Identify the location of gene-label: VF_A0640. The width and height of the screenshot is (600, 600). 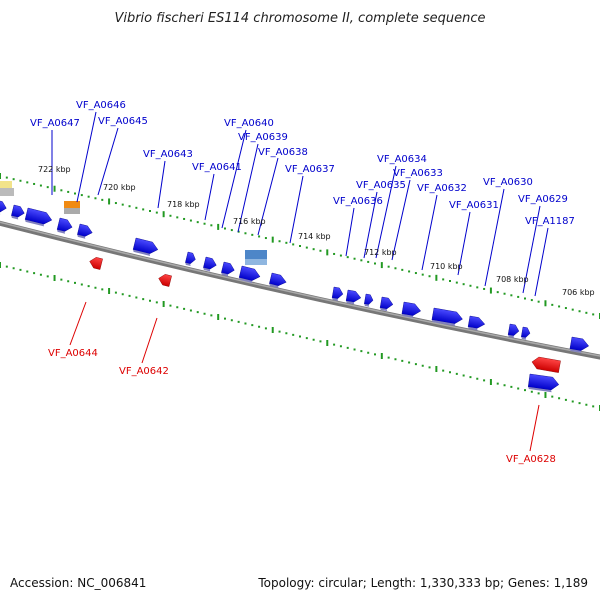
(249, 123).